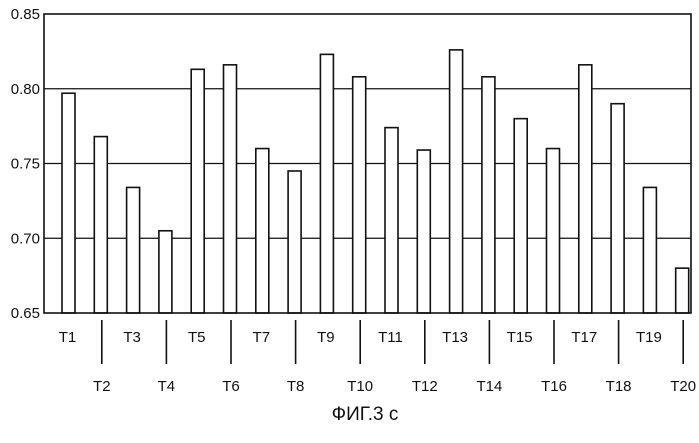 The height and width of the screenshot is (443, 699). What do you see at coordinates (456, 181) in the screenshot?
I see `bar-t13` at bounding box center [456, 181].